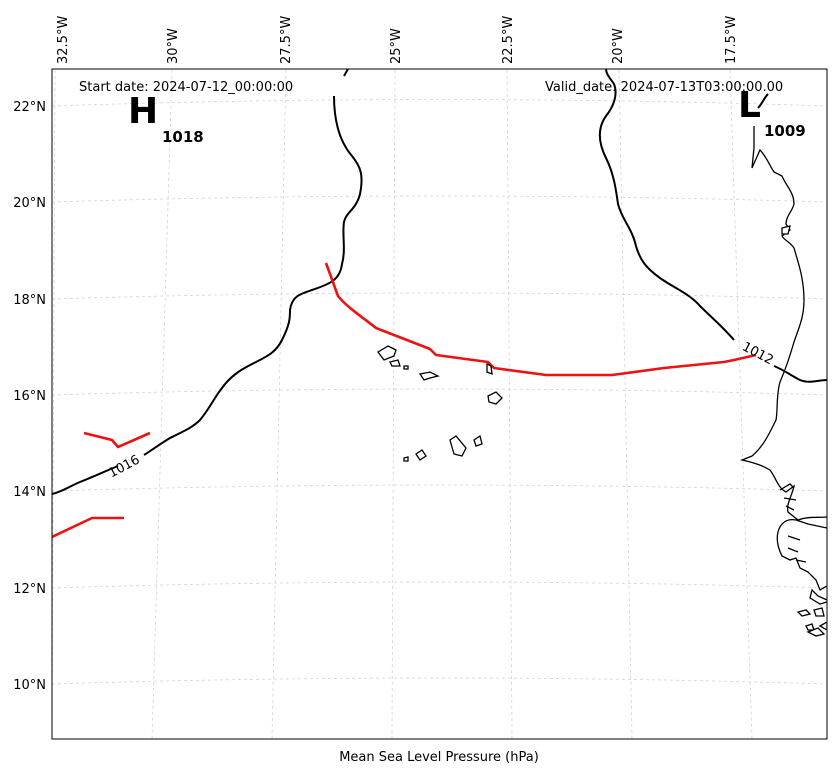 This screenshot has width=837, height=783. I want to click on island-santo-antao, so click(387, 353).